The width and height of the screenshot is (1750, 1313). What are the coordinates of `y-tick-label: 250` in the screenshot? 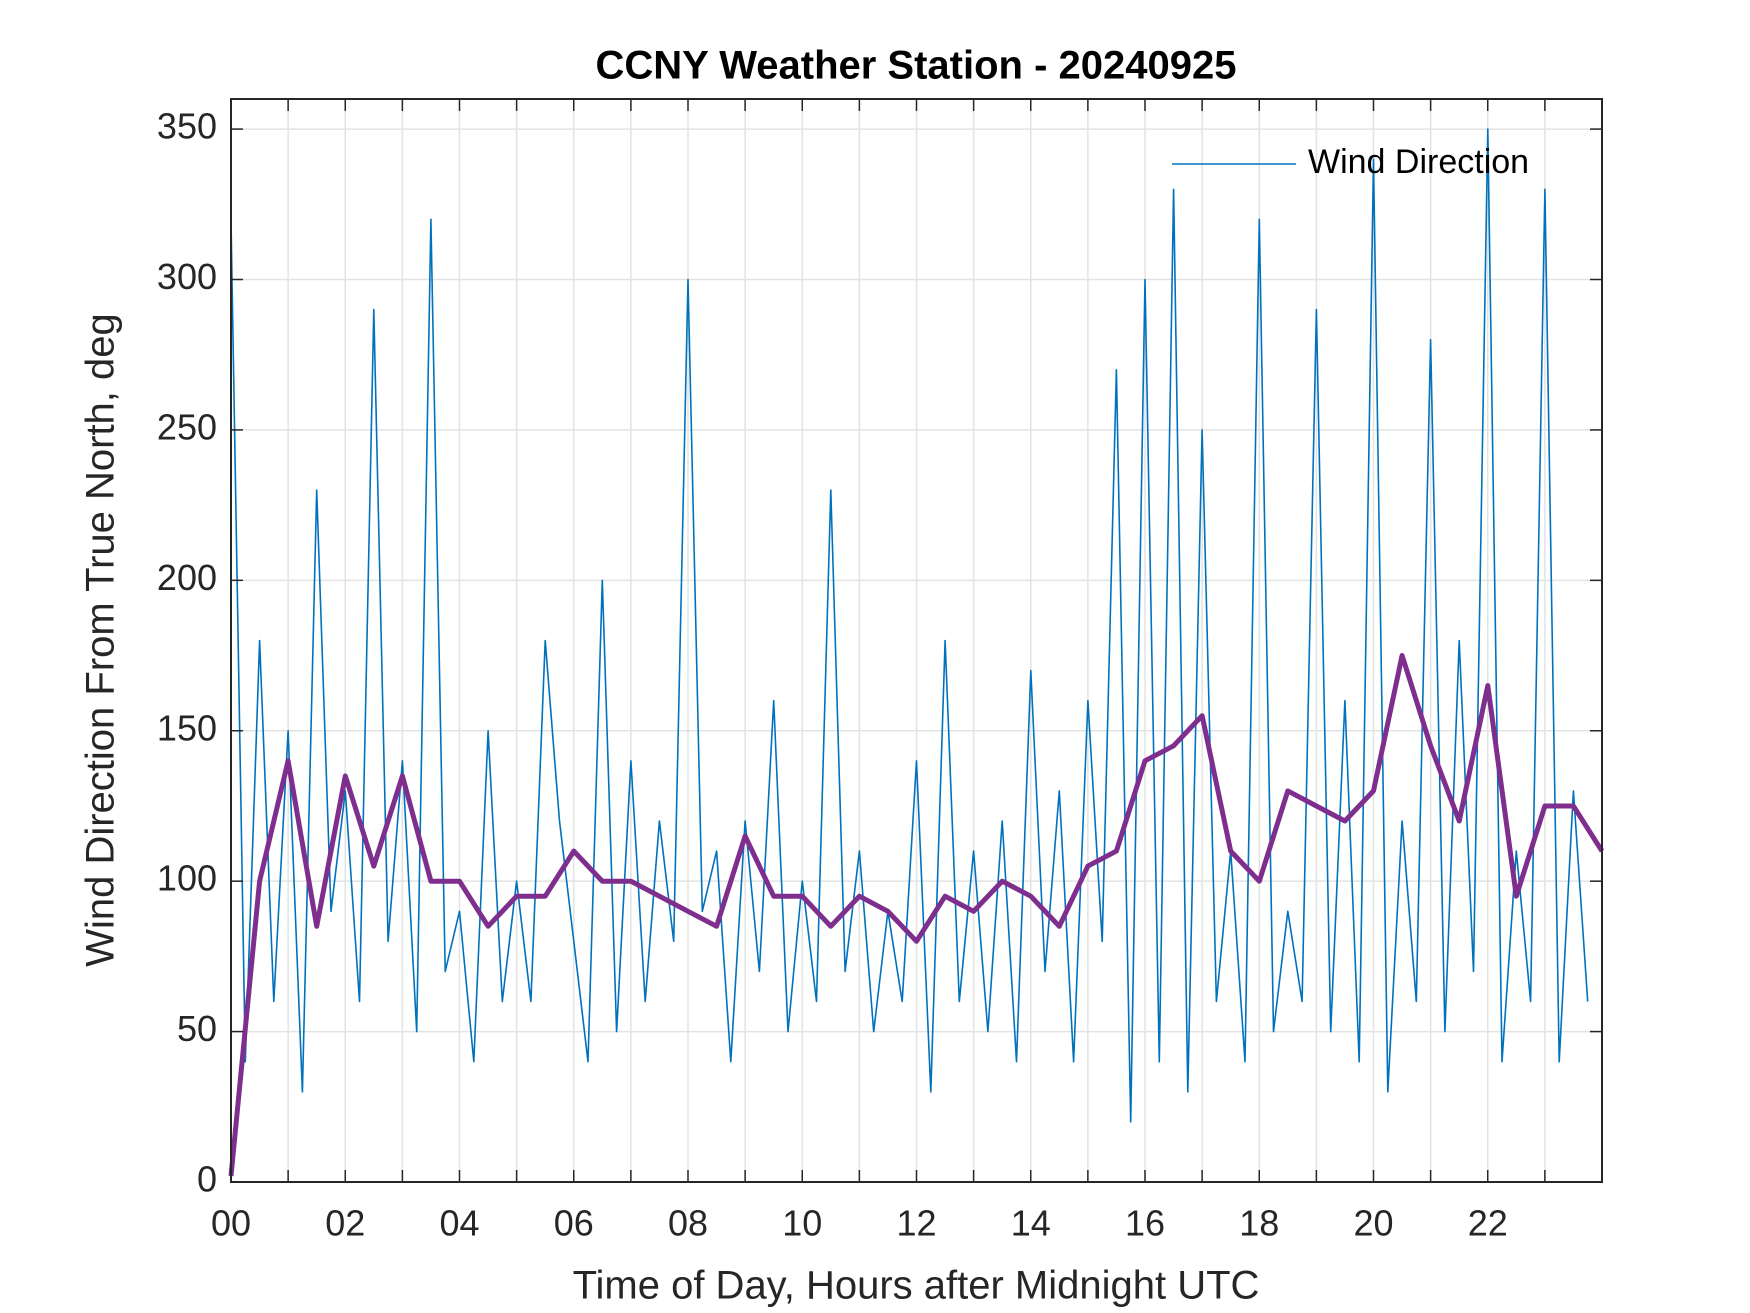 It's located at (187, 426).